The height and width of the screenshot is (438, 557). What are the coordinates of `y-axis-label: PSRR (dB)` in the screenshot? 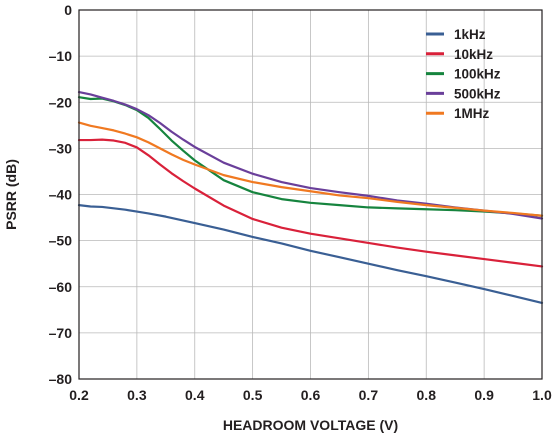 It's located at (11, 194).